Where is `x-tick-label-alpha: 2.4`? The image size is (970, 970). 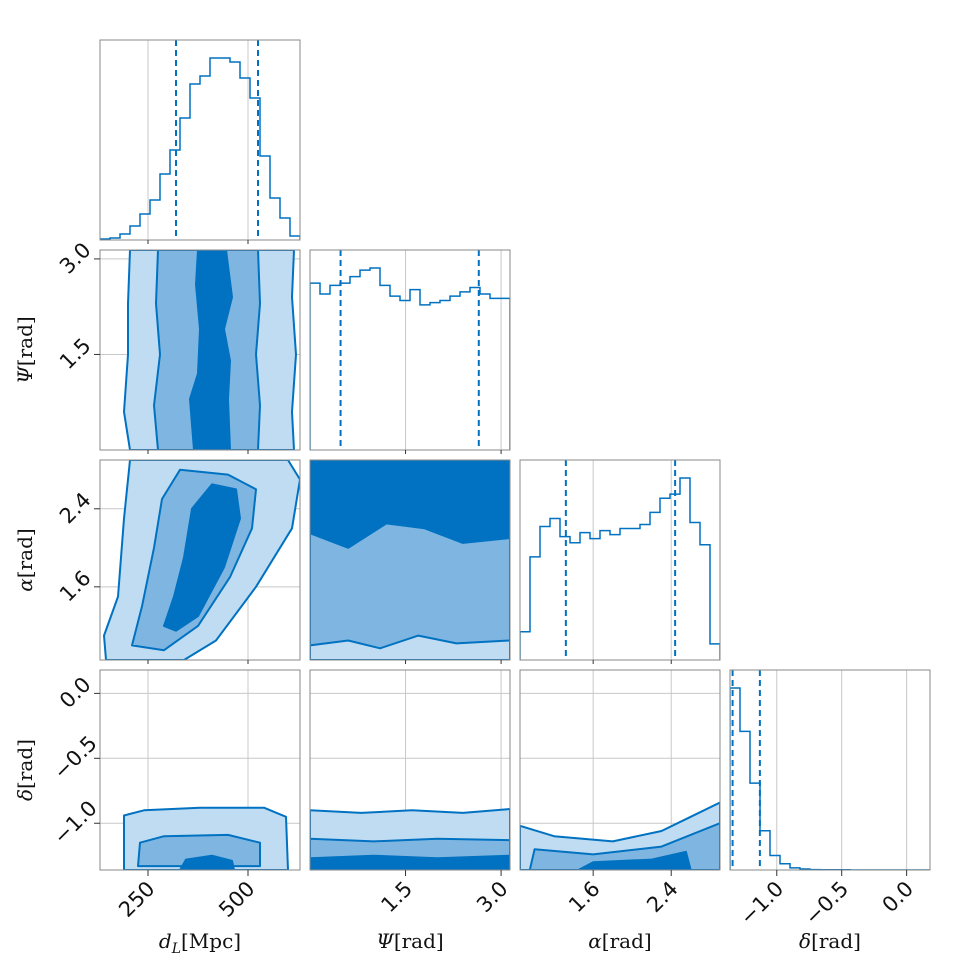 x-tick-label-alpha: 2.4 is located at coordinates (662, 897).